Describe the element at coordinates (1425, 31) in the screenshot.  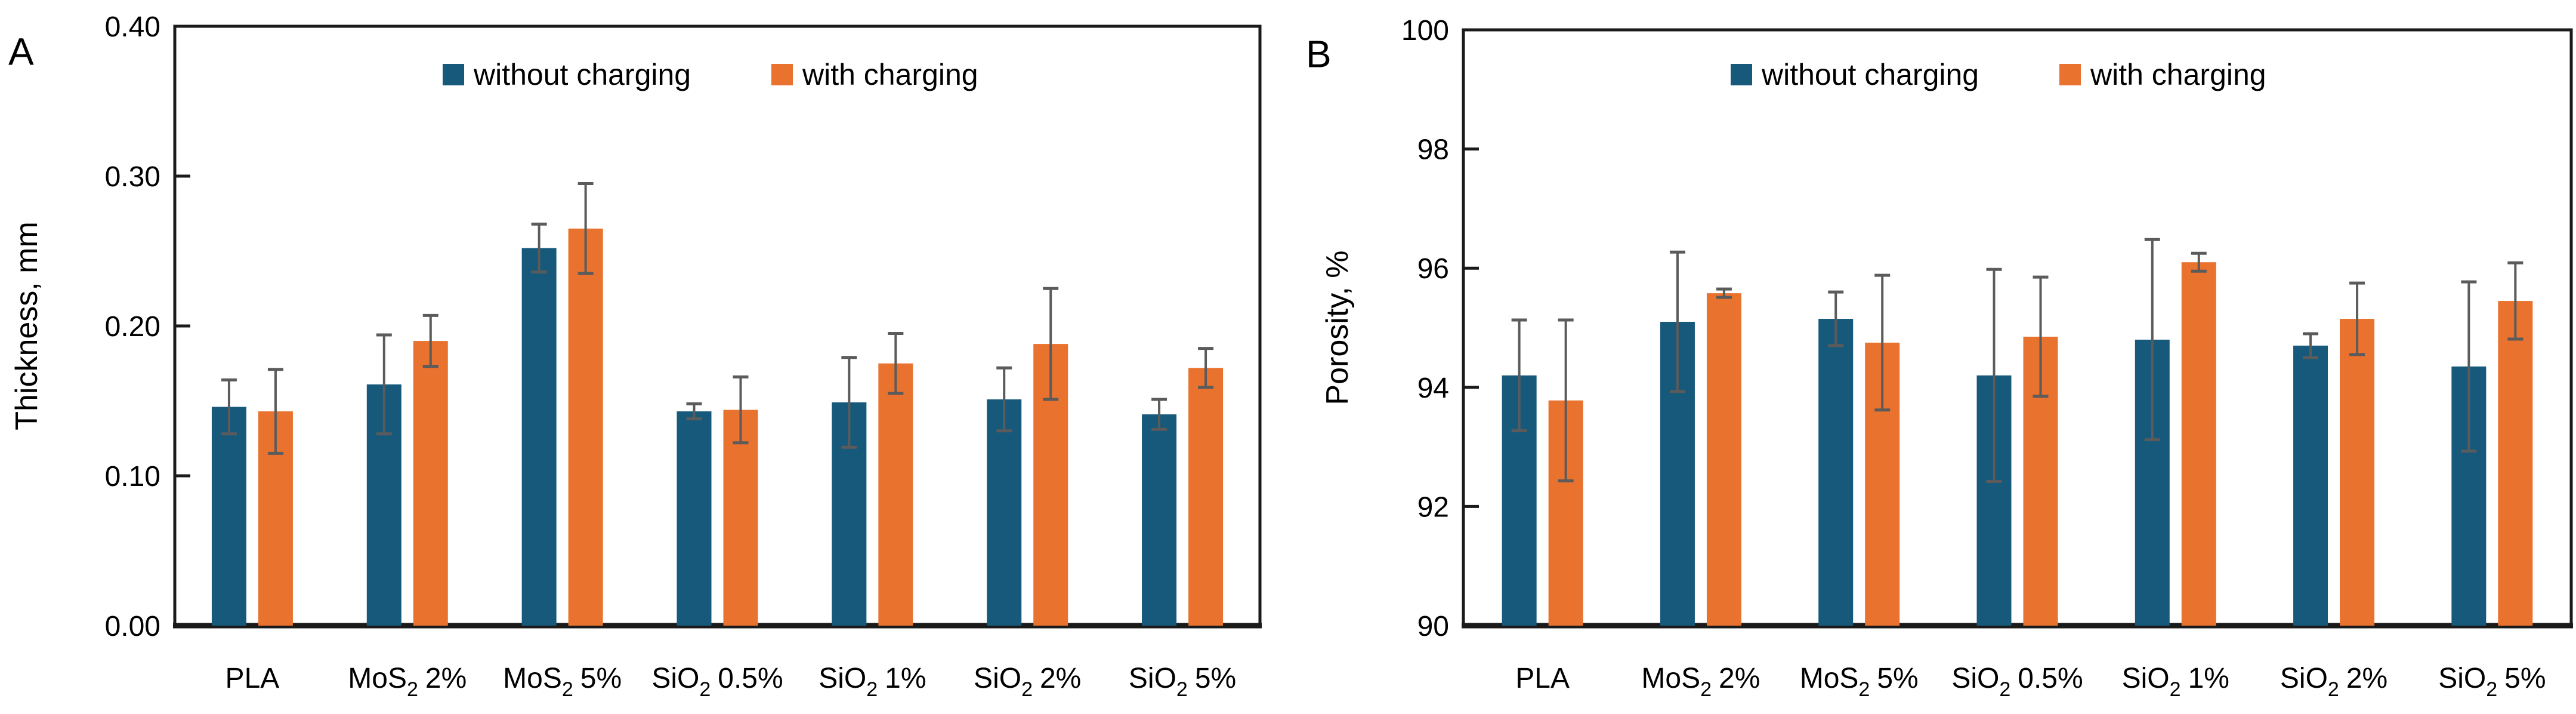
I see `y-tick-label-100: 100` at that location.